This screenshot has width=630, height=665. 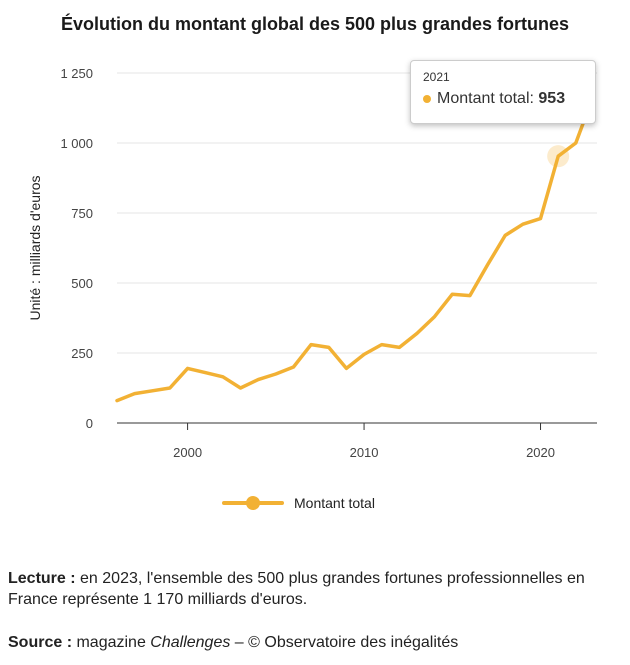 I want to click on source-suffix: – © Observatoire des inégalités, so click(x=344, y=642).